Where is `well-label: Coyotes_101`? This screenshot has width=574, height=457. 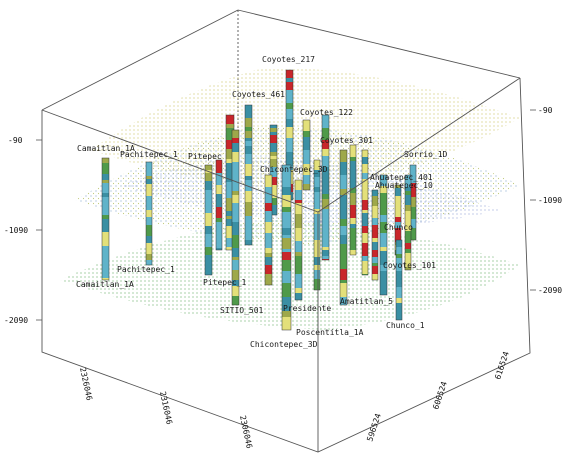 well-label: Coyotes_101 is located at coordinates (409, 265).